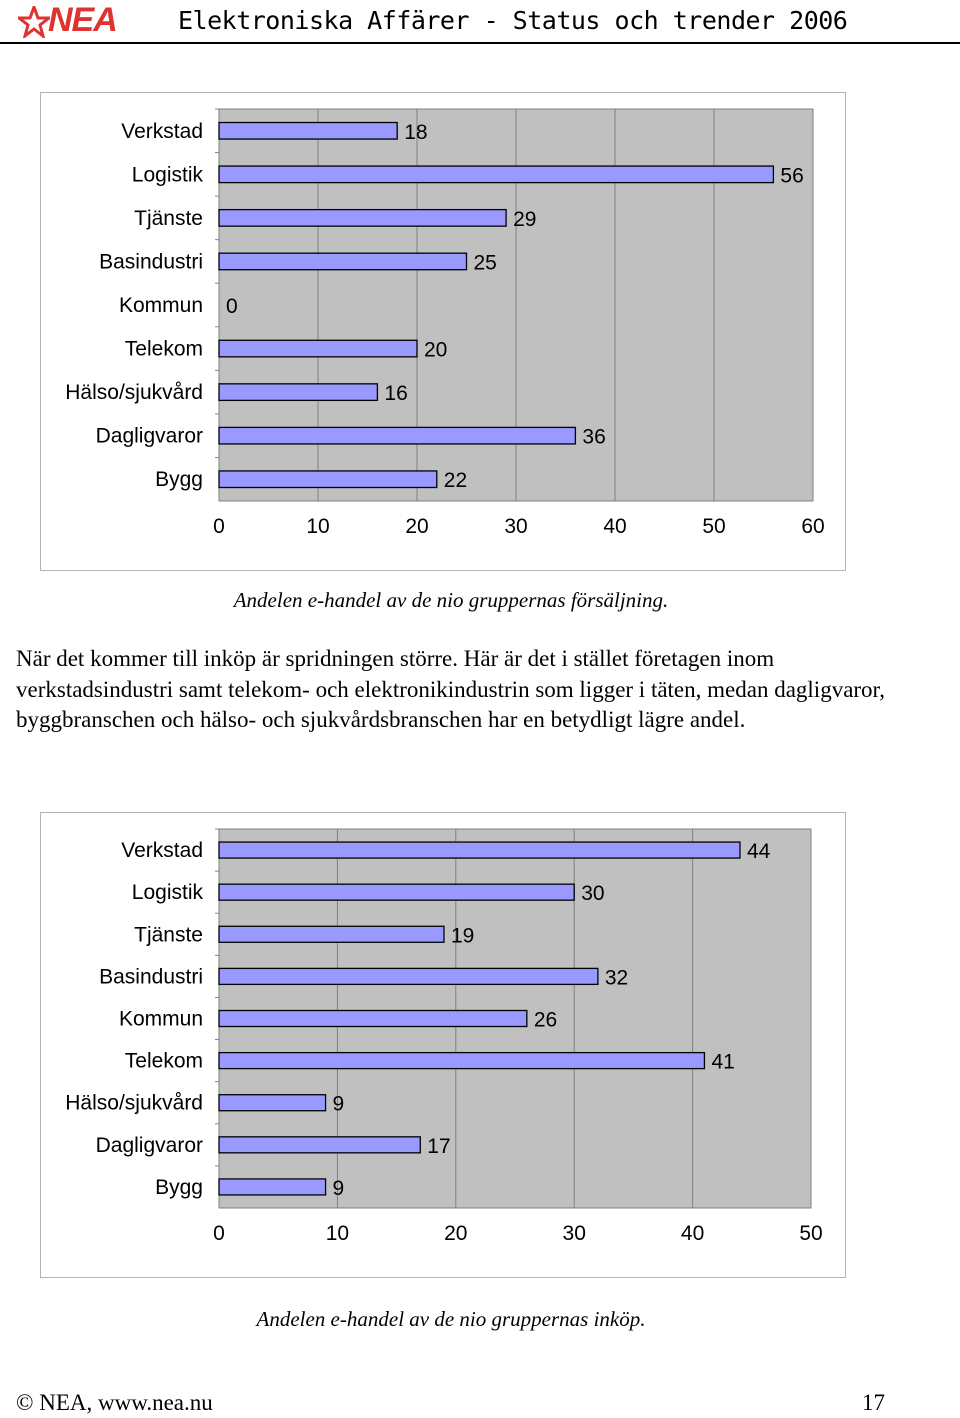  What do you see at coordinates (317, 526) in the screenshot?
I see `sales-x-tick-label: 10` at bounding box center [317, 526].